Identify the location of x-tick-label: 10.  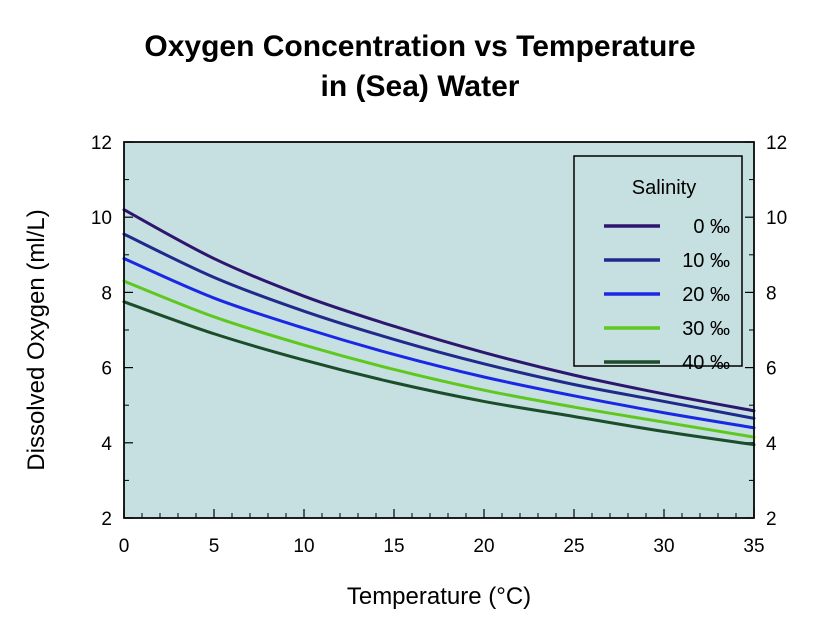
(303, 546).